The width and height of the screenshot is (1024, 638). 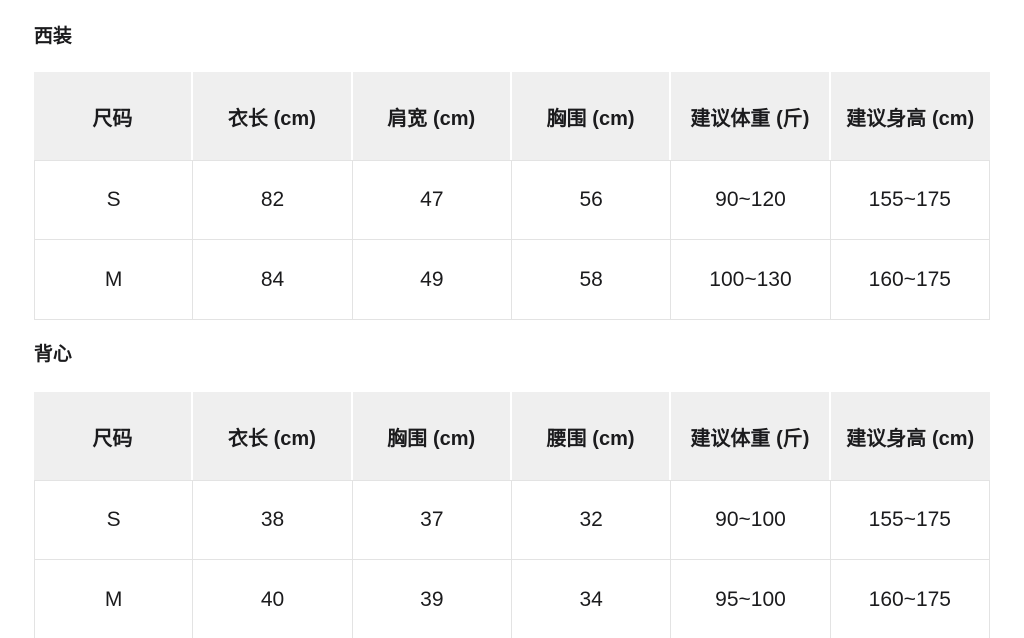 What do you see at coordinates (751, 599) in the screenshot?
I see `cell-weight: 95~100` at bounding box center [751, 599].